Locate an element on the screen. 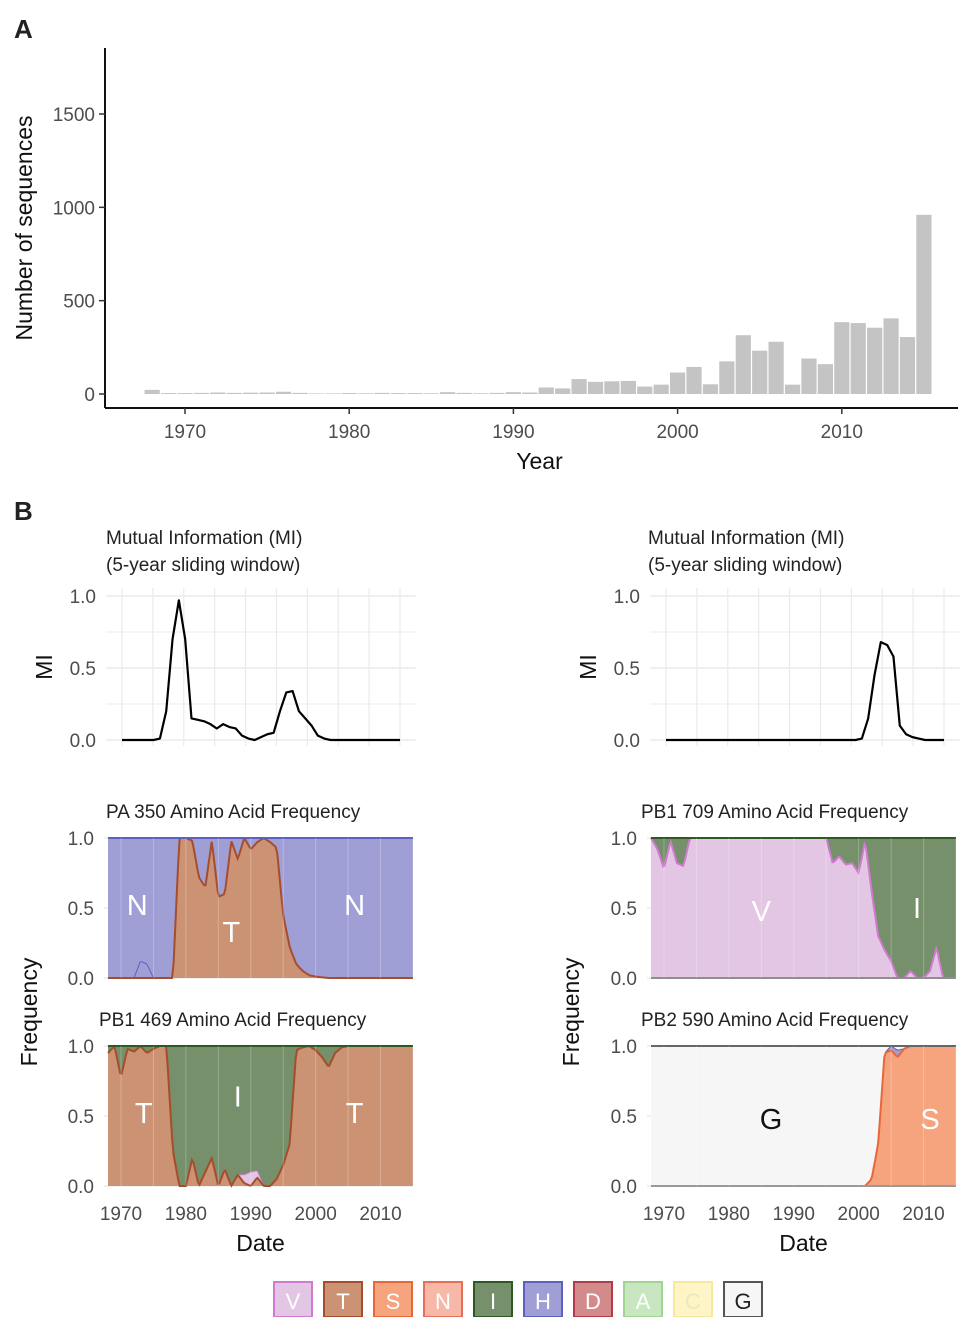 This screenshot has width=961, height=1317. pb1-469-area-chart: 0.0 0.5 1.0 T I T 1970 1980 1990 2000 2010 Date is located at coordinates (241, 1146).